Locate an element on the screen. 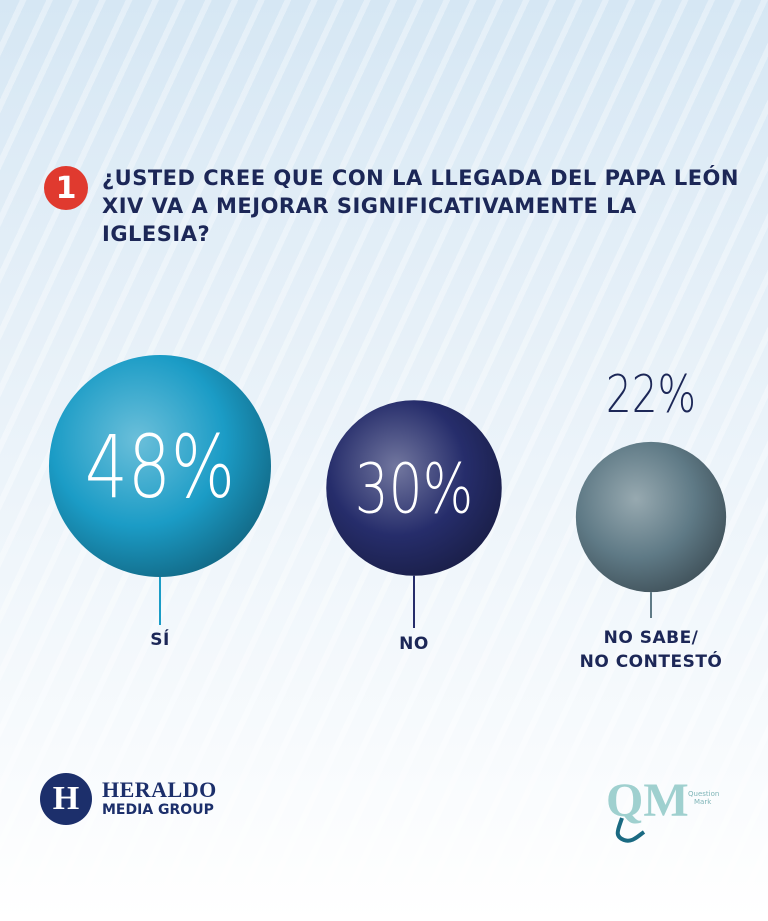  question-mark-logo: QM Question Mark is located at coordinates (662, 808).